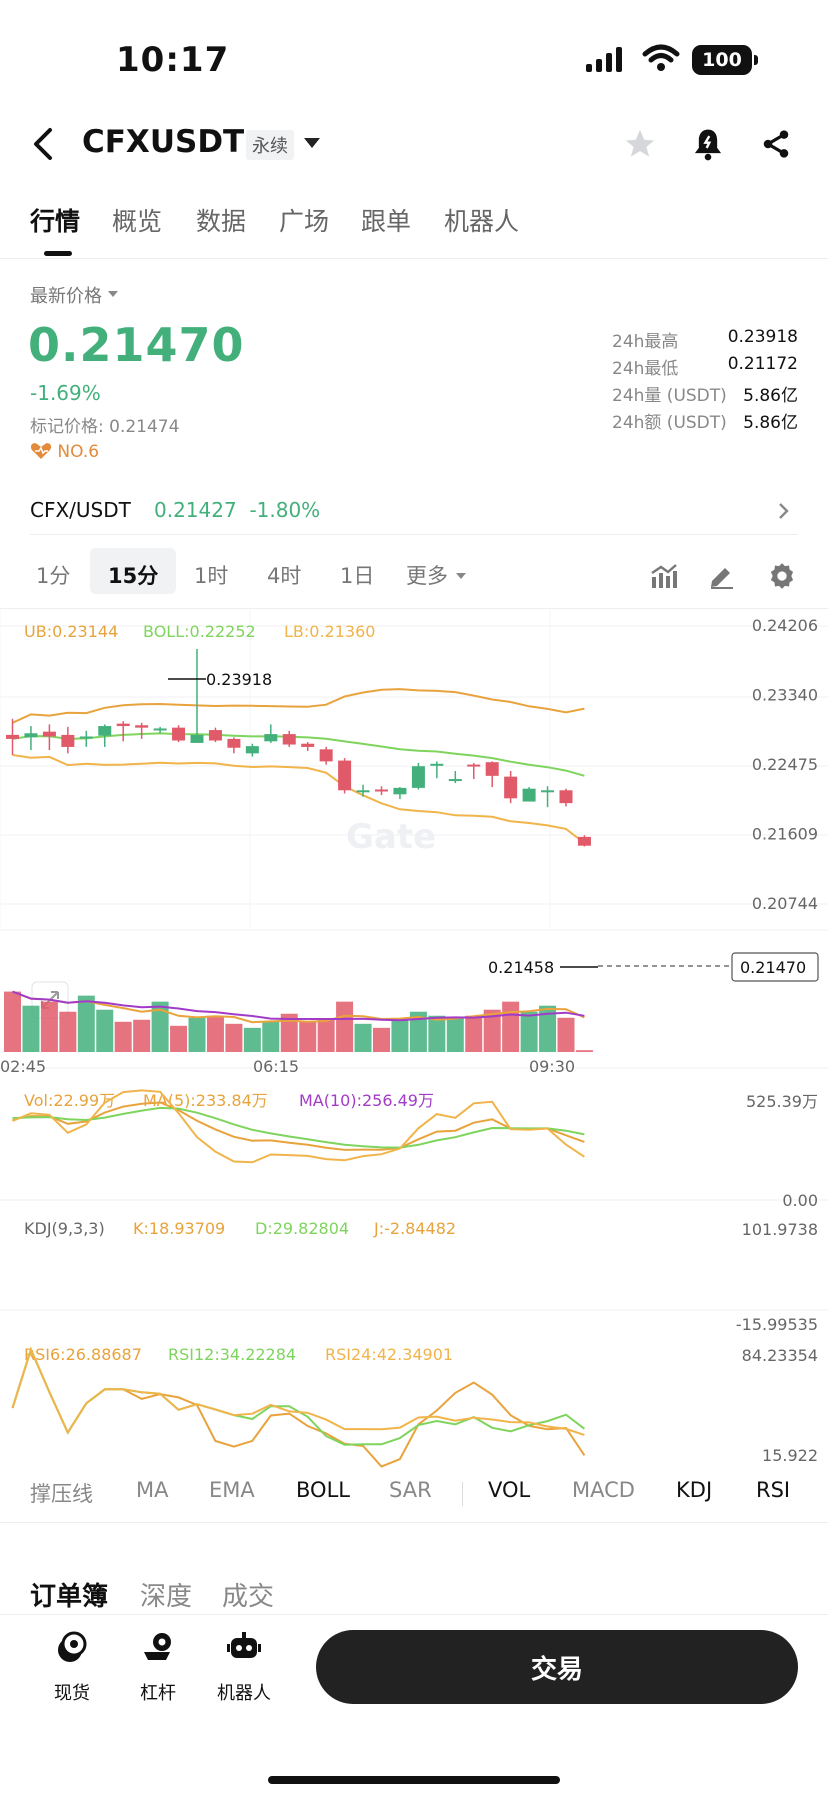 The width and height of the screenshot is (828, 1800). I want to click on timeframe-4h: 4时, so click(284, 576).